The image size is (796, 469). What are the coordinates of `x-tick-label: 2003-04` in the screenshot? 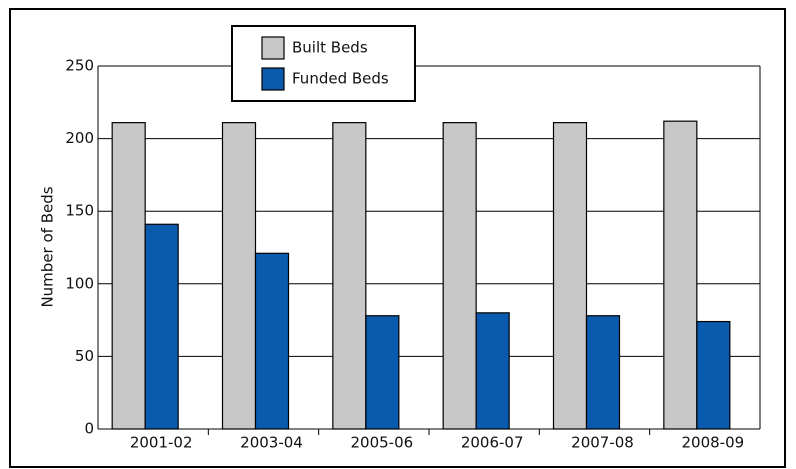 It's located at (271, 443).